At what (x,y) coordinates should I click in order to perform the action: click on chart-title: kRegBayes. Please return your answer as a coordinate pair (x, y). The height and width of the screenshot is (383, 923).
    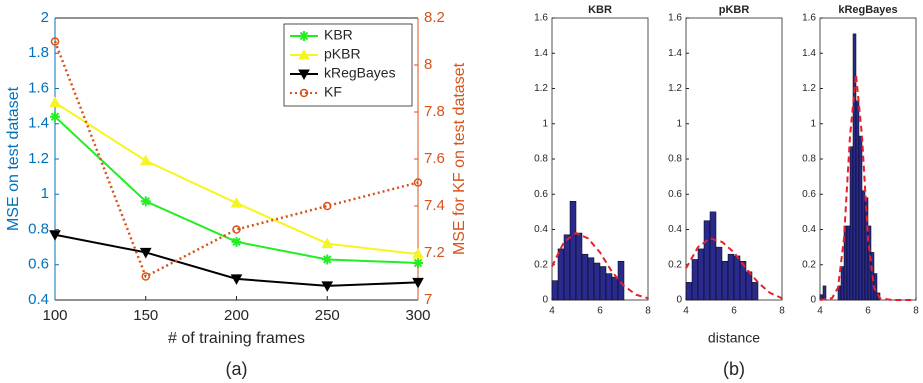
    Looking at the image, I should click on (867, 10).